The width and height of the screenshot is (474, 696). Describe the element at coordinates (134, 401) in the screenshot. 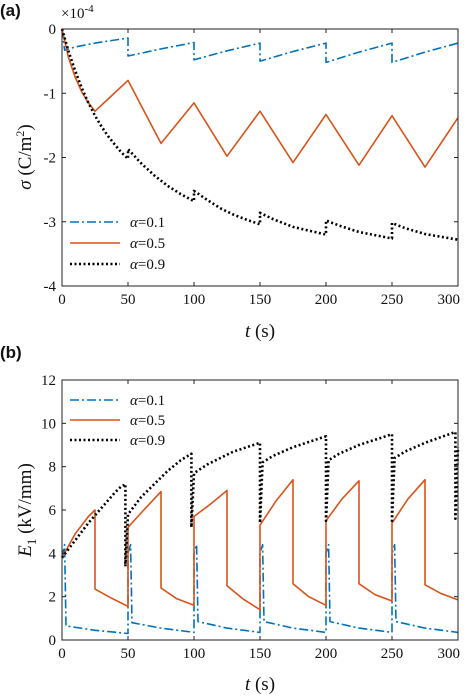

I see `panel-b-legend-symbol-1: α` at that location.